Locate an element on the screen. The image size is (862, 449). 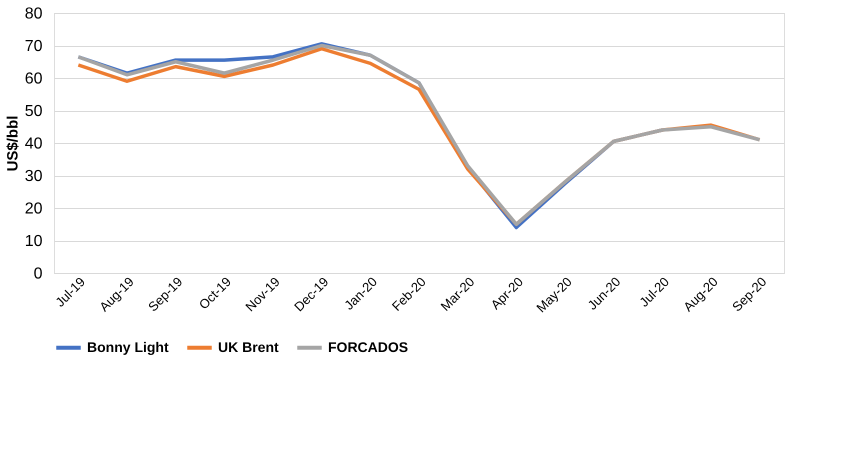
y-tick-label: 0 is located at coordinates (38, 274).